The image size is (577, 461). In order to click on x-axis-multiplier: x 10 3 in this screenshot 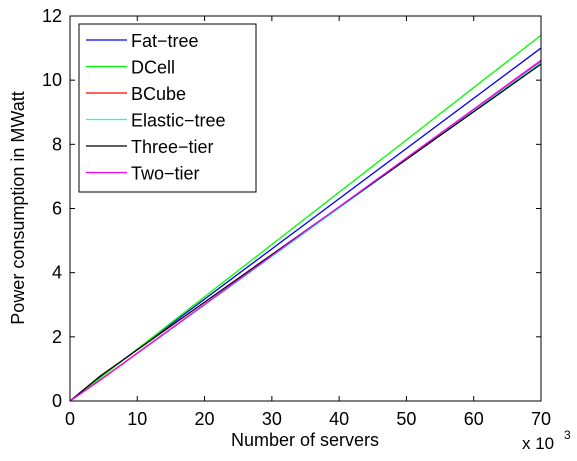, I will do `click(546, 440)`.